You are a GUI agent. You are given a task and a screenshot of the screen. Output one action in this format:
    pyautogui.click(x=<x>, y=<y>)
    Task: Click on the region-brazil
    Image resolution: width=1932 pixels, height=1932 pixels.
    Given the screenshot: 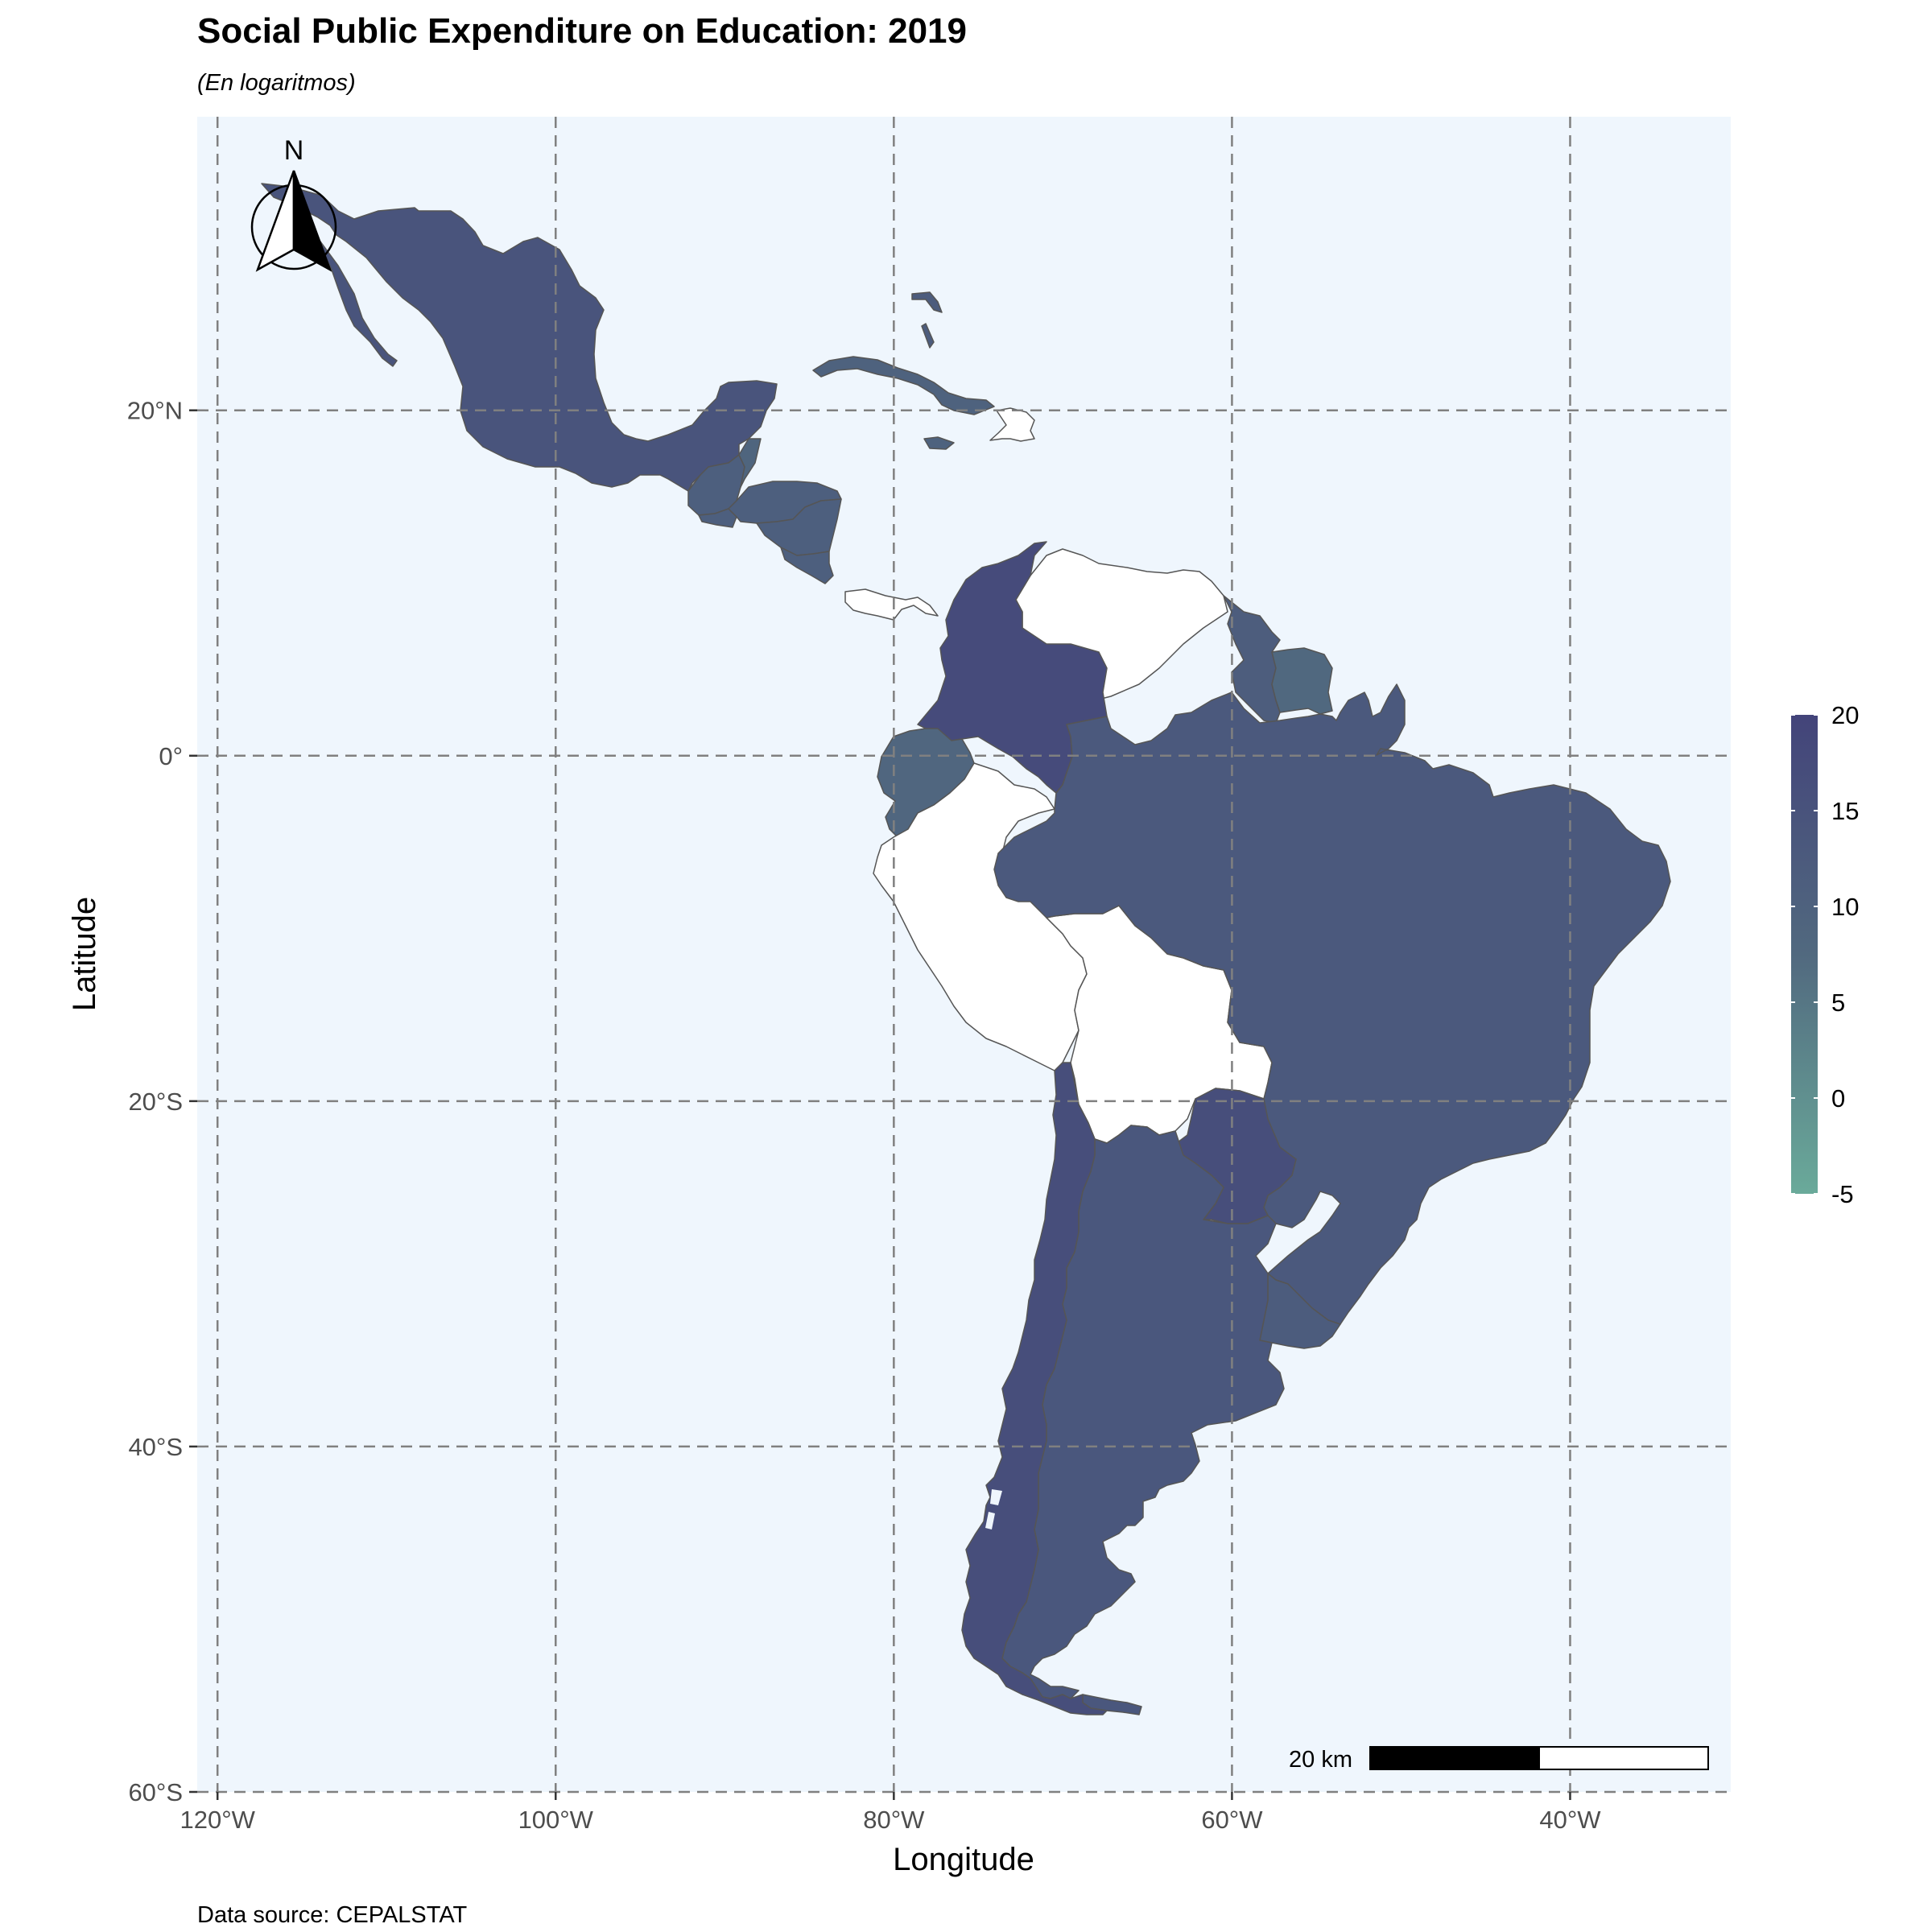 What is the action you would take?
    pyautogui.click(x=1332, y=1004)
    